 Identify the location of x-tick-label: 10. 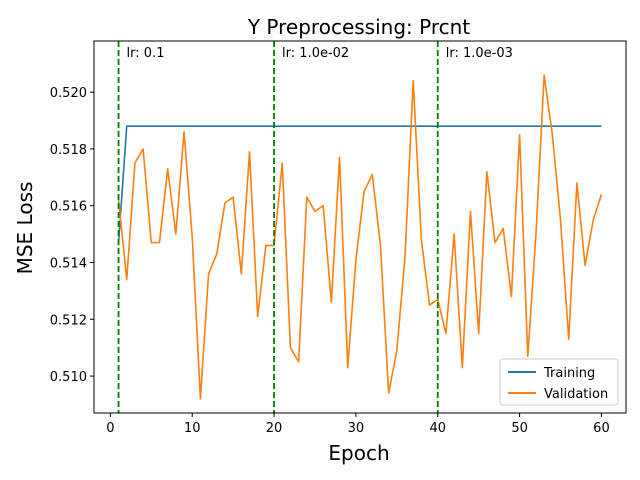
(192, 428).